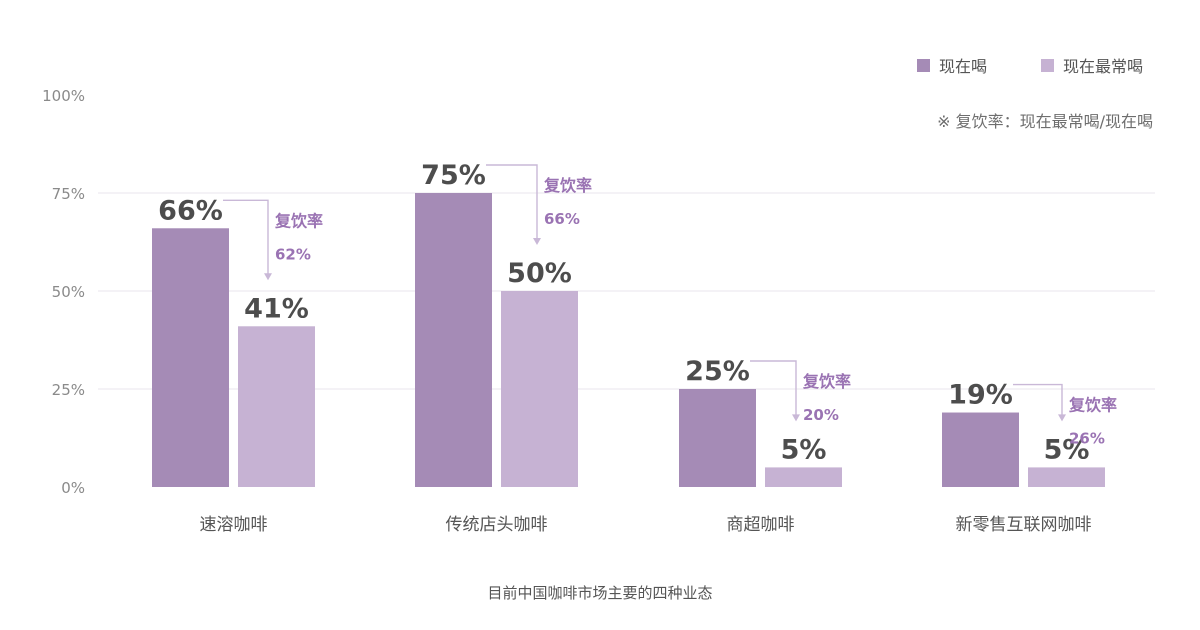  I want to click on repeat-rate-value: 26%, so click(1087, 439).